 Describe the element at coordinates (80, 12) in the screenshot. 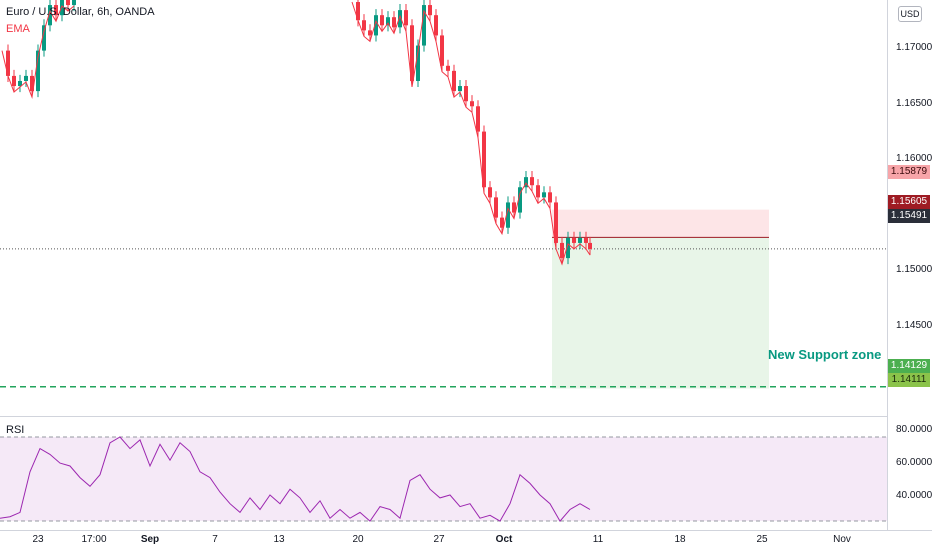

I see `symbol-legend: Euro / U.S. Dollar, 6h, OANDA` at that location.